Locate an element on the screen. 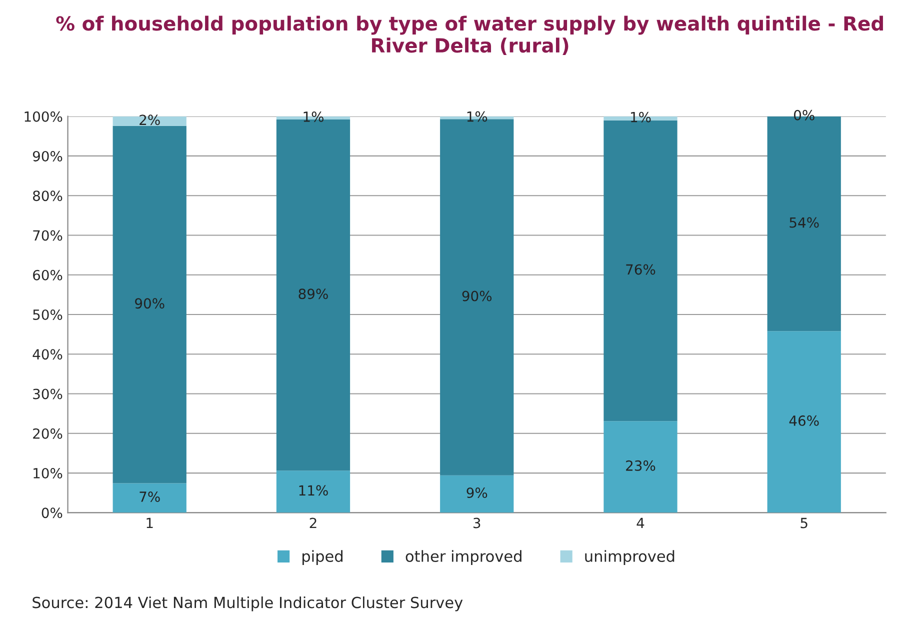  data-label: 9% is located at coordinates (477, 493).